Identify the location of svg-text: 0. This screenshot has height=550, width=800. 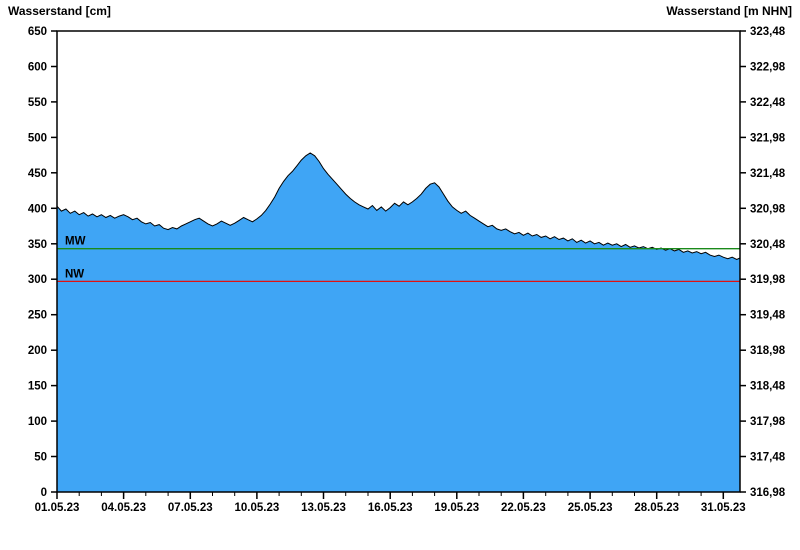
(44, 493).